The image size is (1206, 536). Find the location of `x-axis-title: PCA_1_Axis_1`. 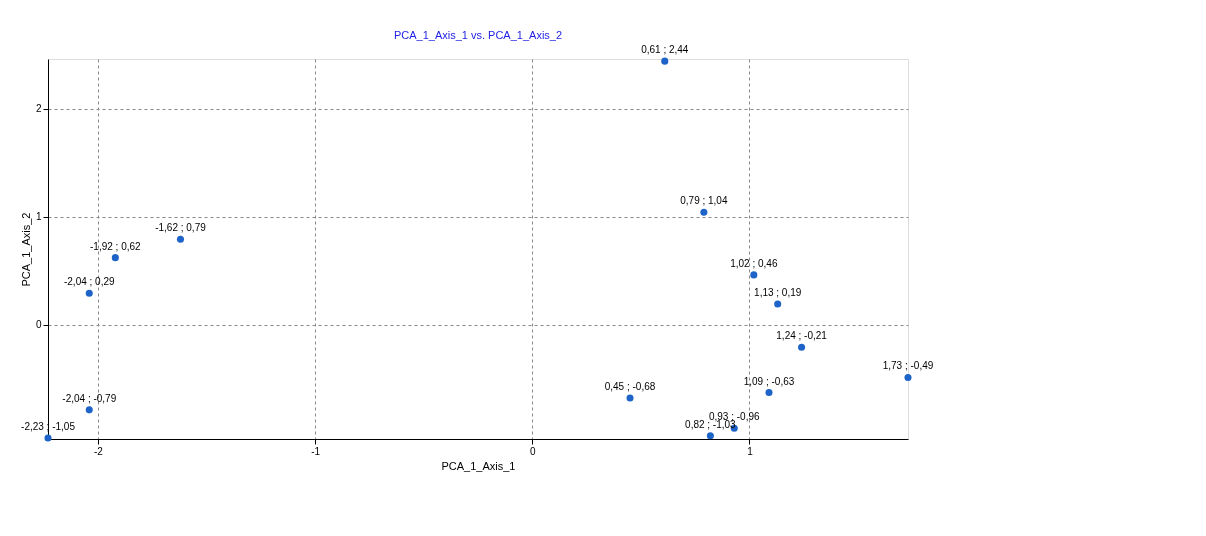

x-axis-title: PCA_1_Axis_1 is located at coordinates (478, 465).